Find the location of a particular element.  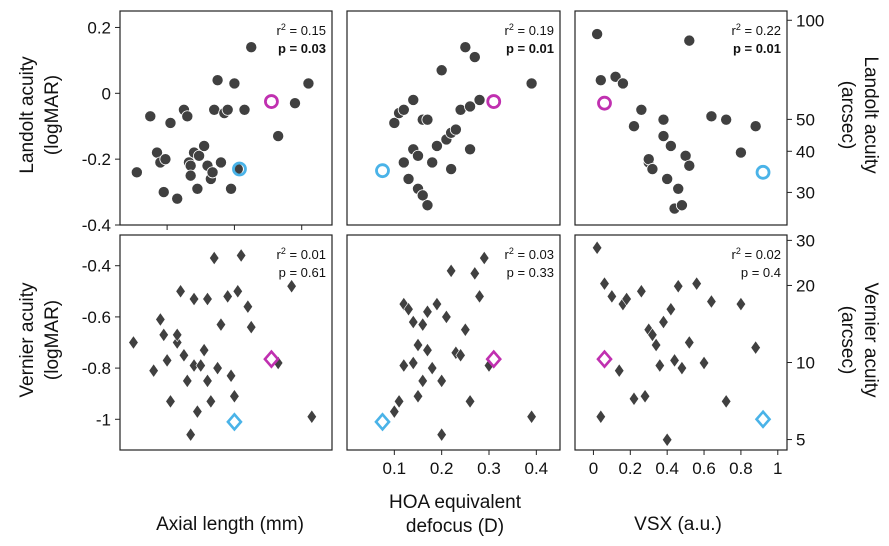

stat-r2: r2 = 0.03 is located at coordinates (529, 254).